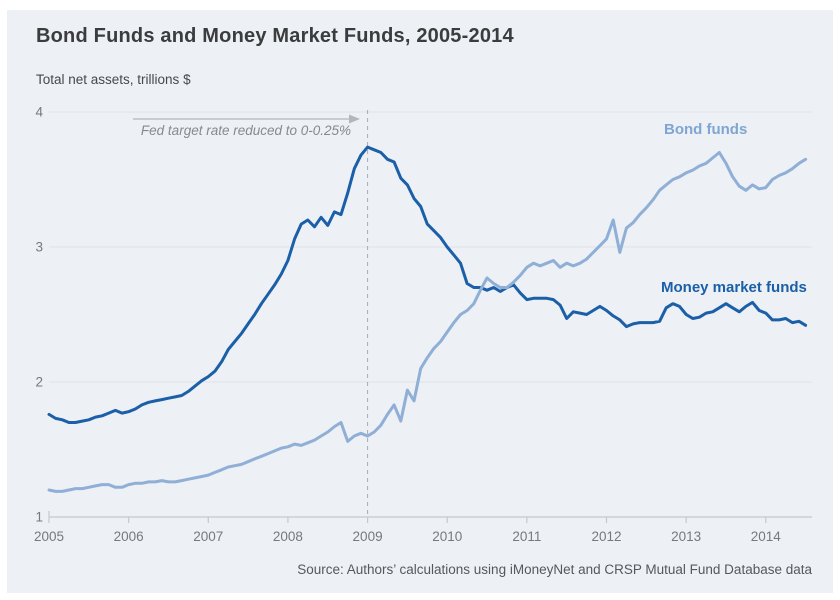  Describe the element at coordinates (113, 79) in the screenshot. I see `y-axis-unit-label: Total net assets, trillions $` at that location.